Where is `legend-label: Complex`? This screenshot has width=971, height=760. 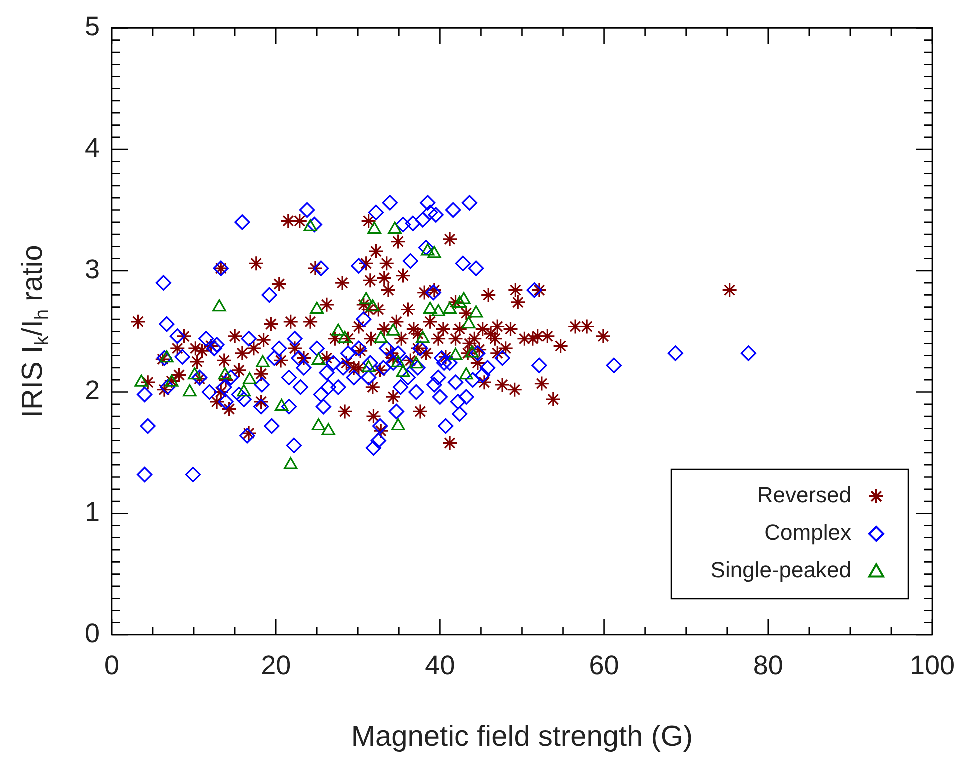 legend-label: Complex is located at coordinates (808, 533).